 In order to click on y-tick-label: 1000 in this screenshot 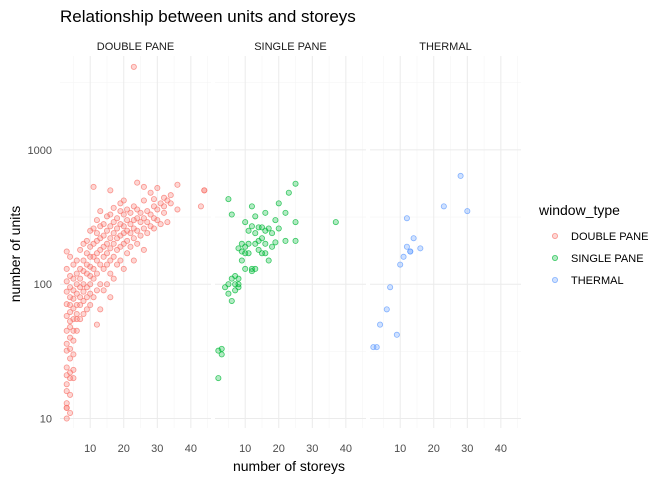, I will do `click(40, 151)`.